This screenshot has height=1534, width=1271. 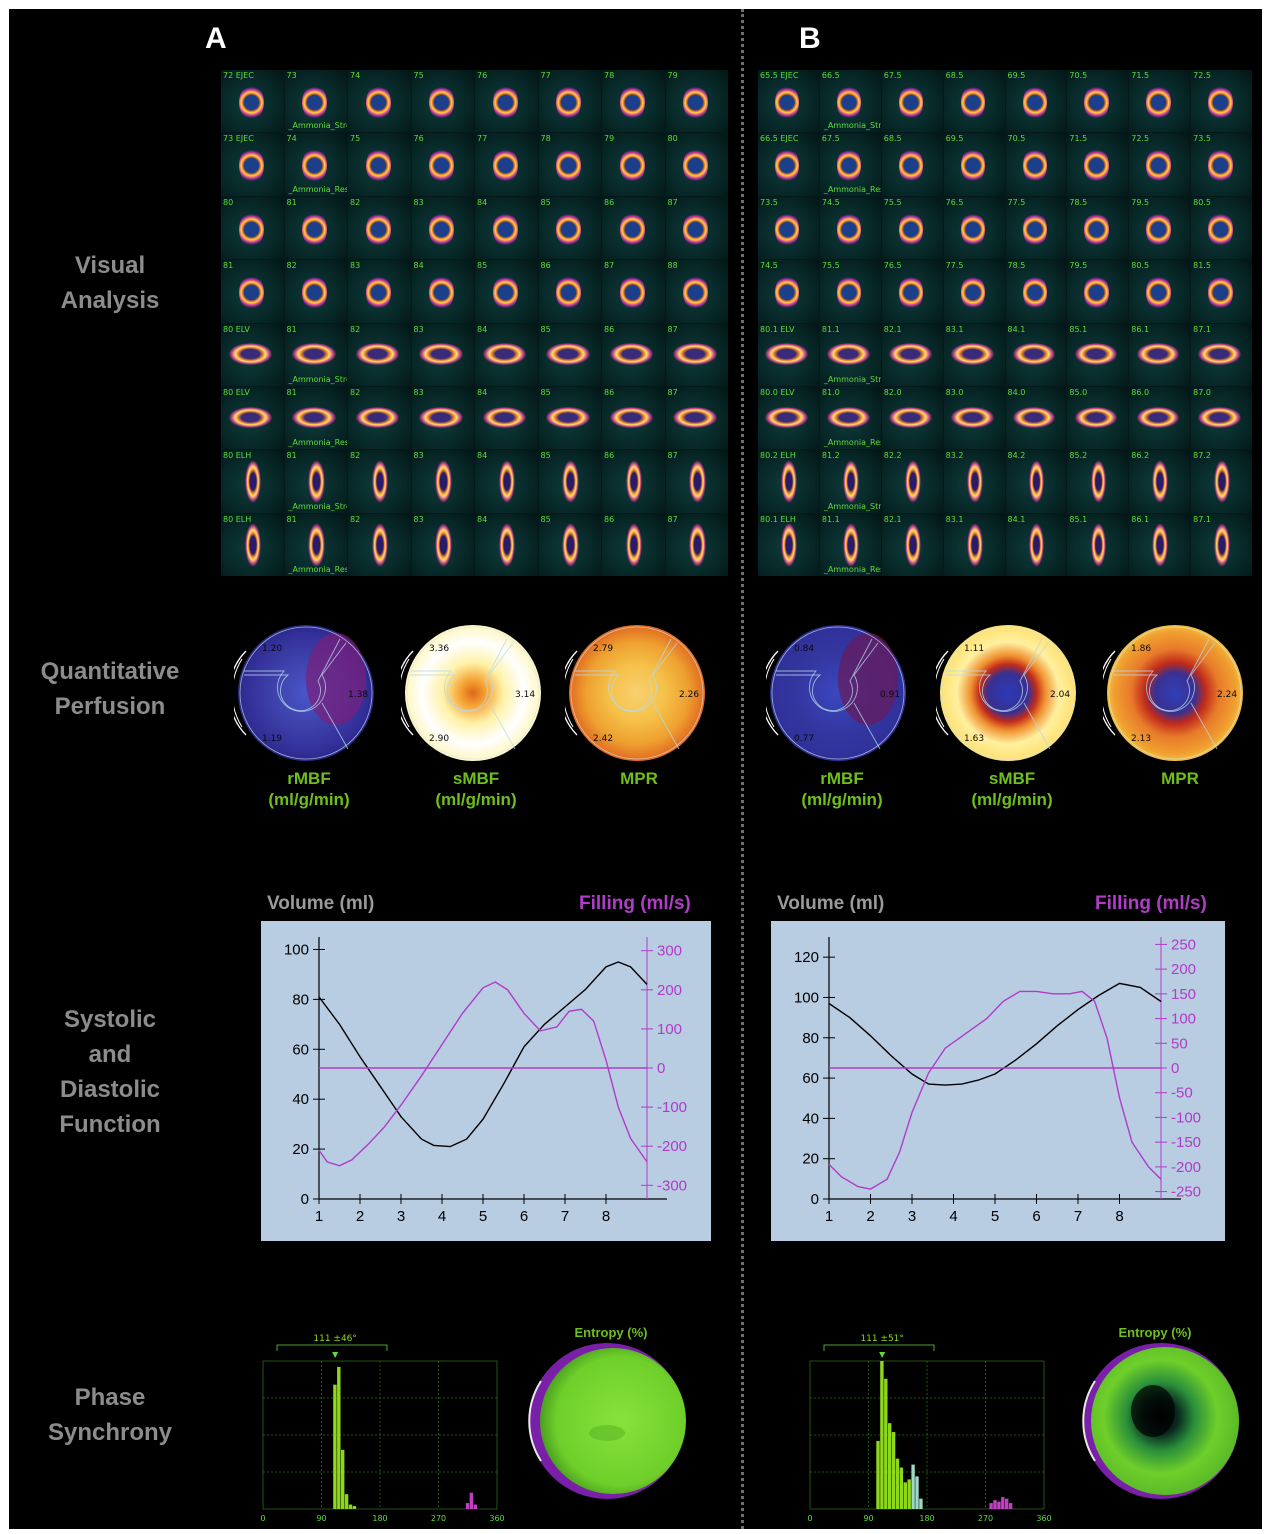 I want to click on x-tick-label: 5, so click(x=995, y=1216).